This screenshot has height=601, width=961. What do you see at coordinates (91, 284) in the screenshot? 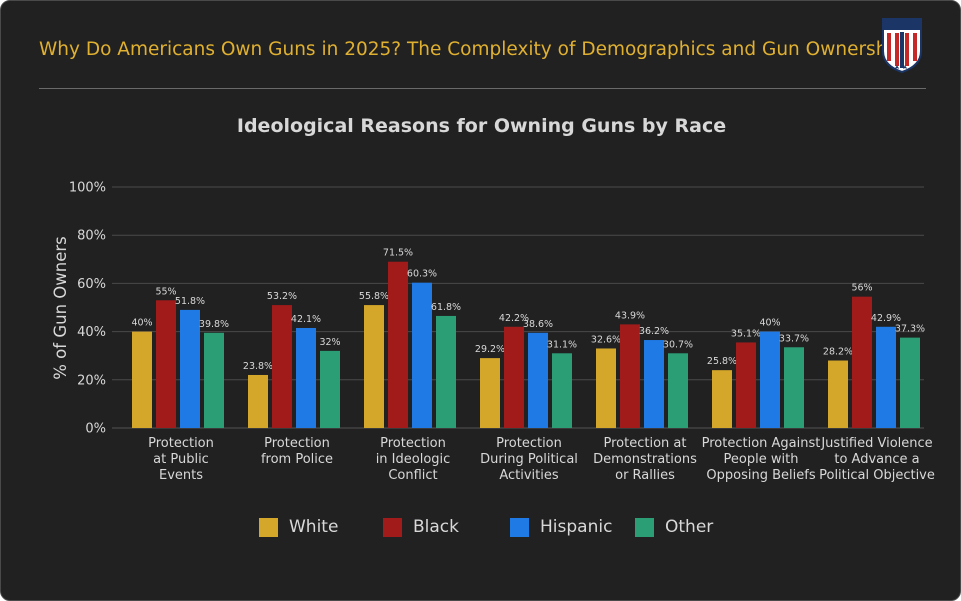
I see `y-tick-label: 60%` at bounding box center [91, 284].